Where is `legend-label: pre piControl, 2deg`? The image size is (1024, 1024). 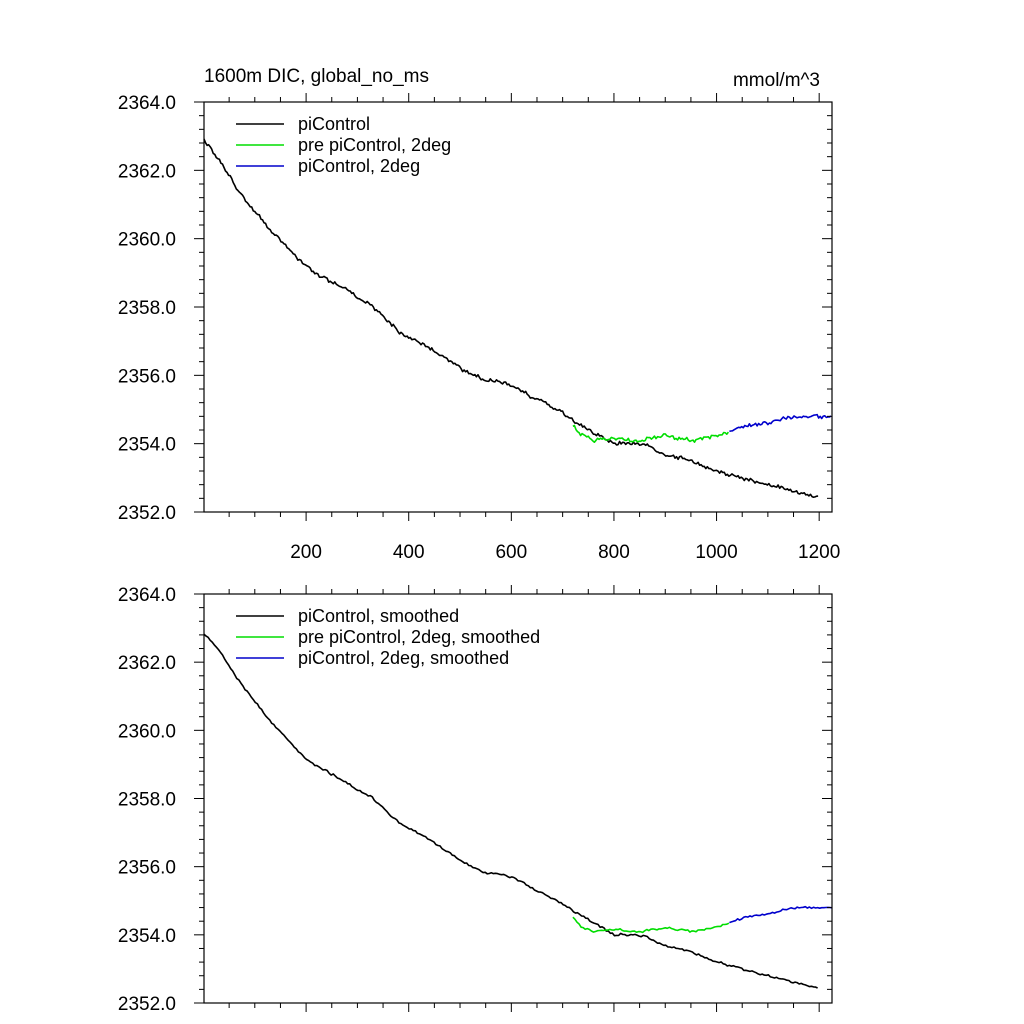 legend-label: pre piControl, 2deg is located at coordinates (374, 145).